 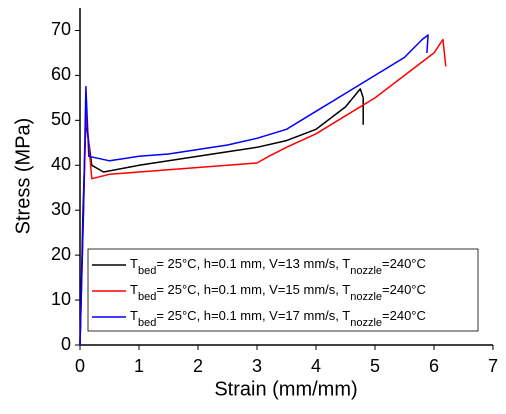 I want to click on x-tick-label: 0, so click(x=80, y=366).